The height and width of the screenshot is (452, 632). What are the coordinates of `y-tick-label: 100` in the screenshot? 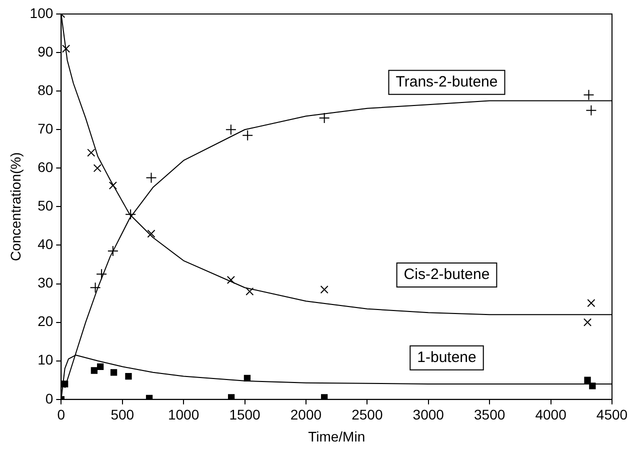 It's located at (42, 12).